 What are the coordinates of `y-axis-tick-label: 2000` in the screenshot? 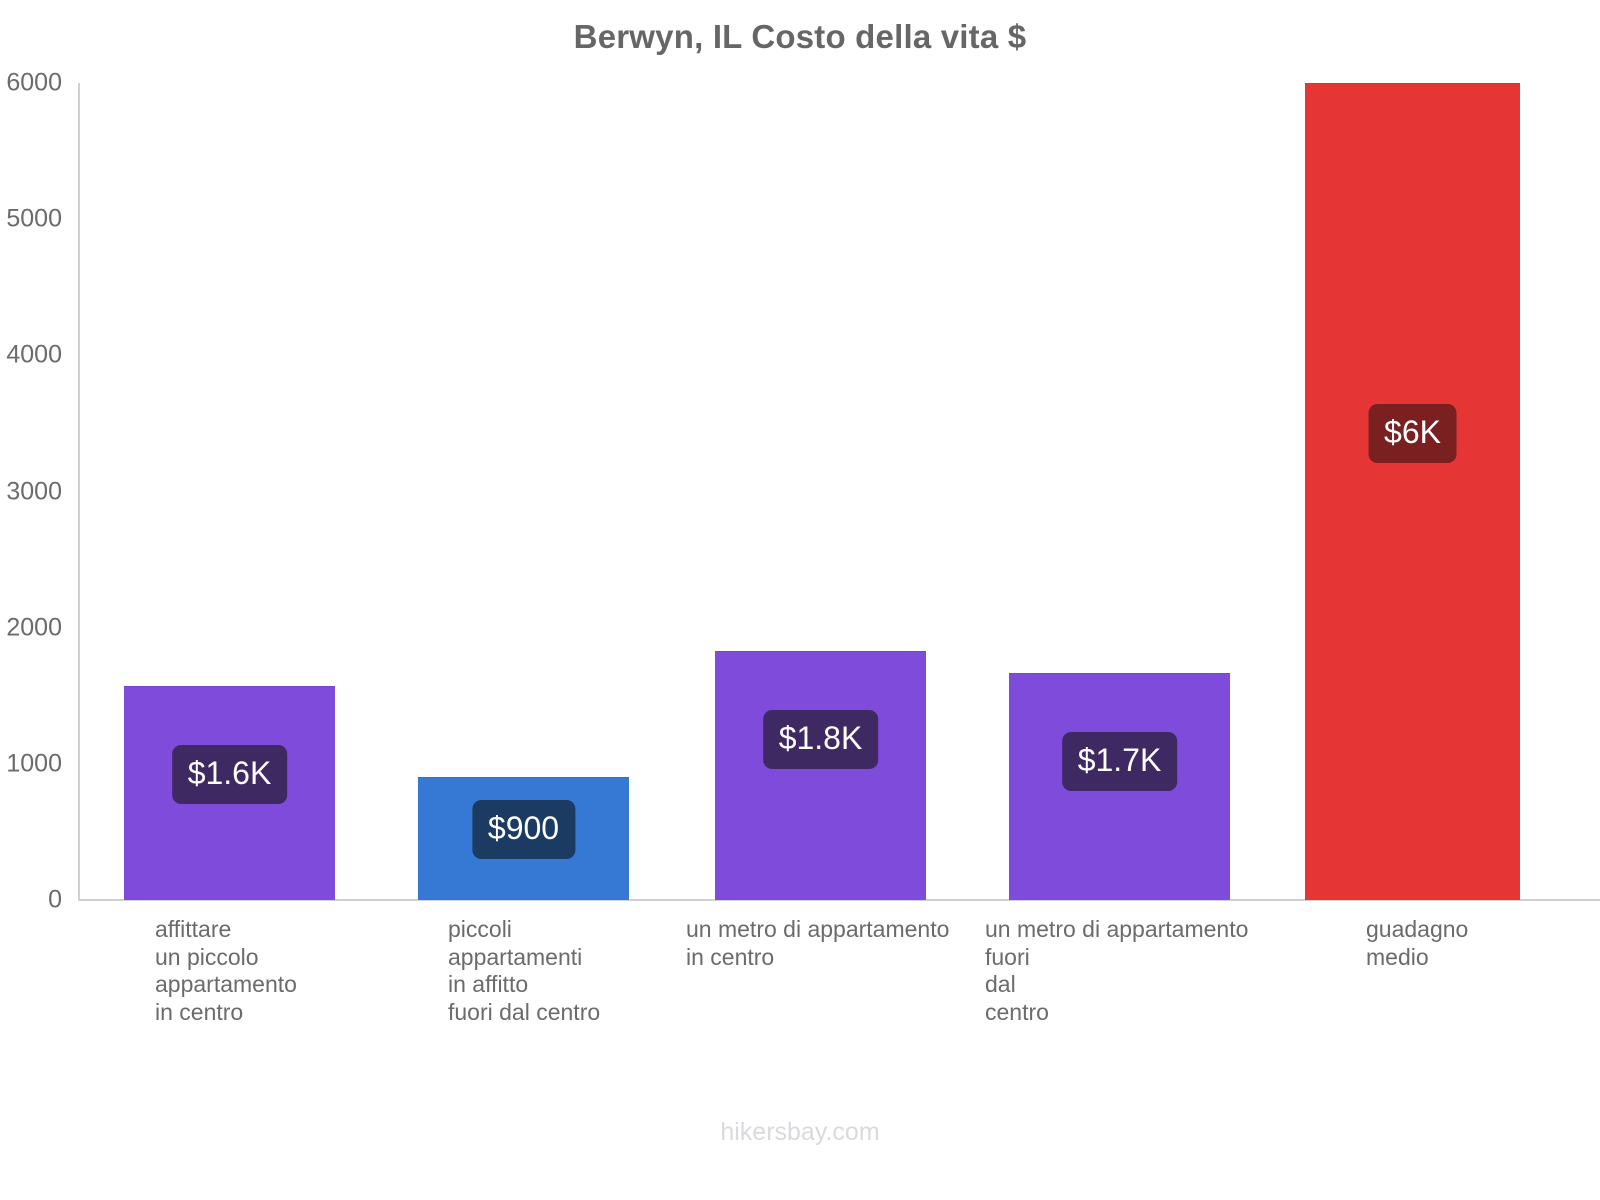 It's located at (34, 627).